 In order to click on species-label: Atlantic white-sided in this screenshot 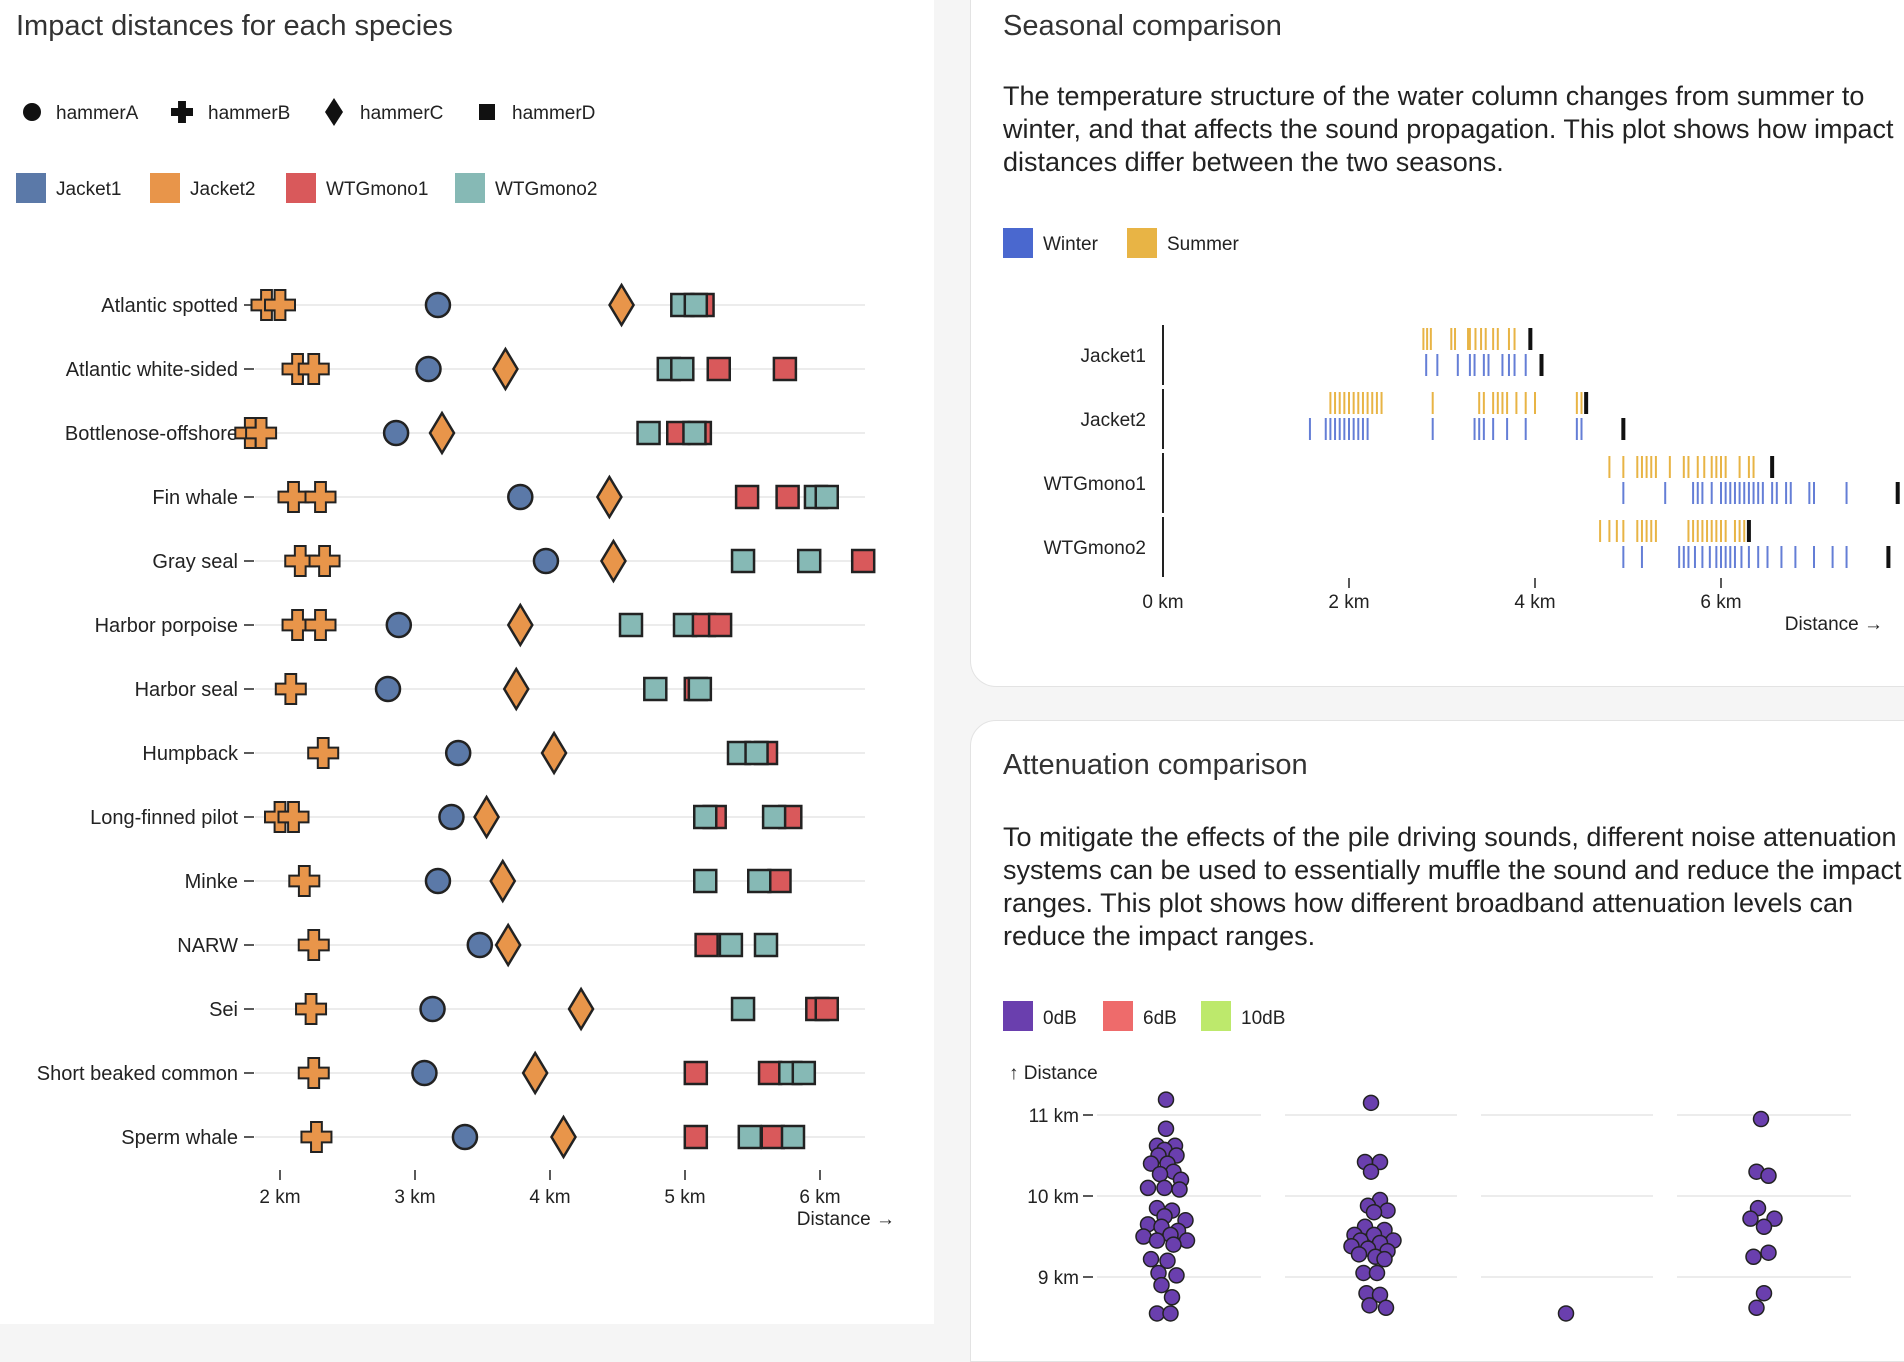, I will do `click(152, 370)`.